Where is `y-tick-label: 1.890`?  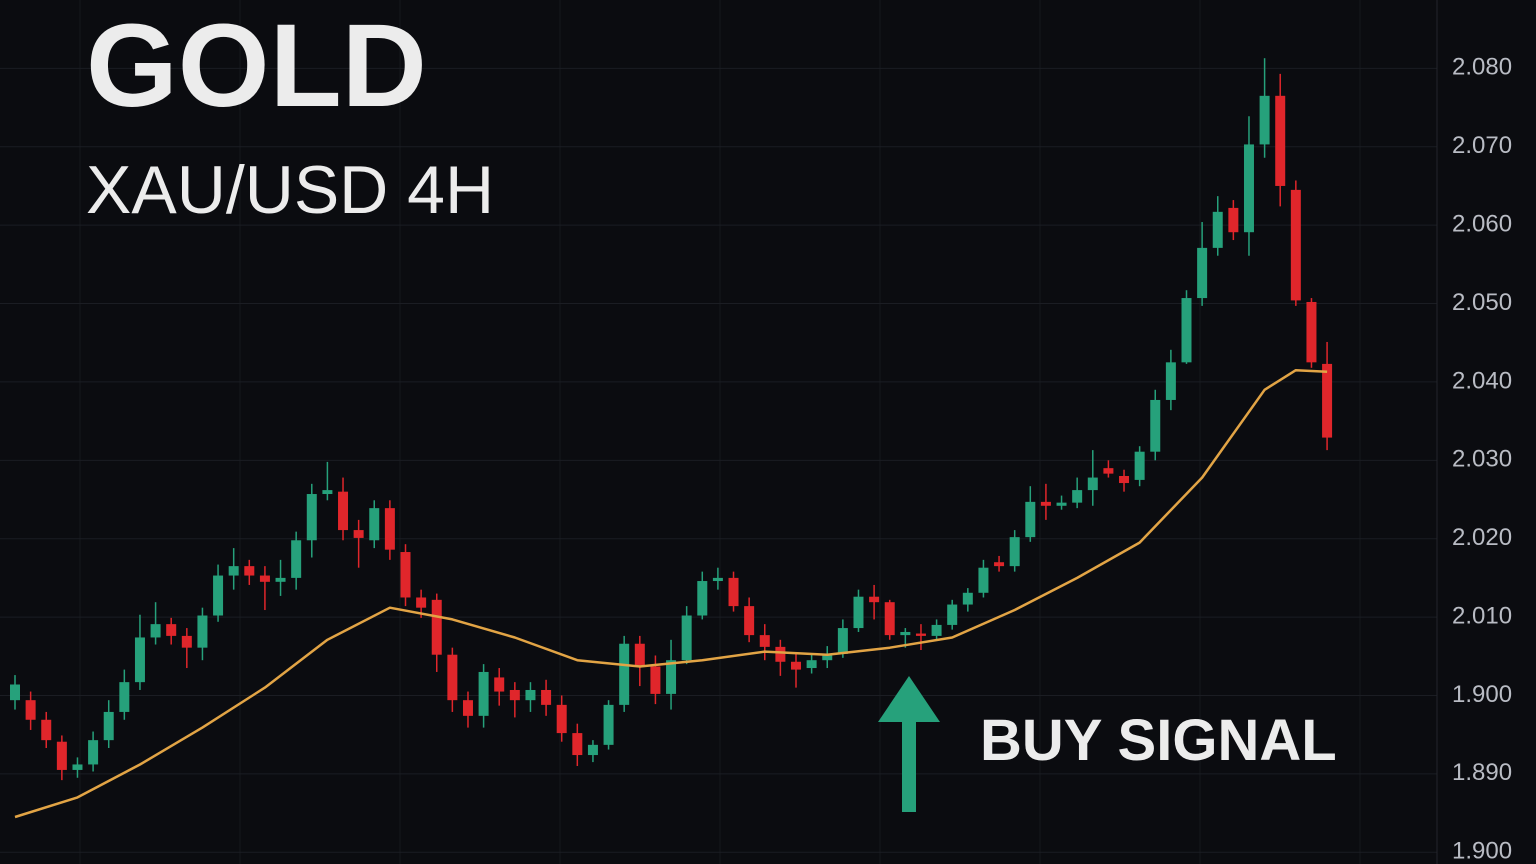 y-tick-label: 1.890 is located at coordinates (1482, 772).